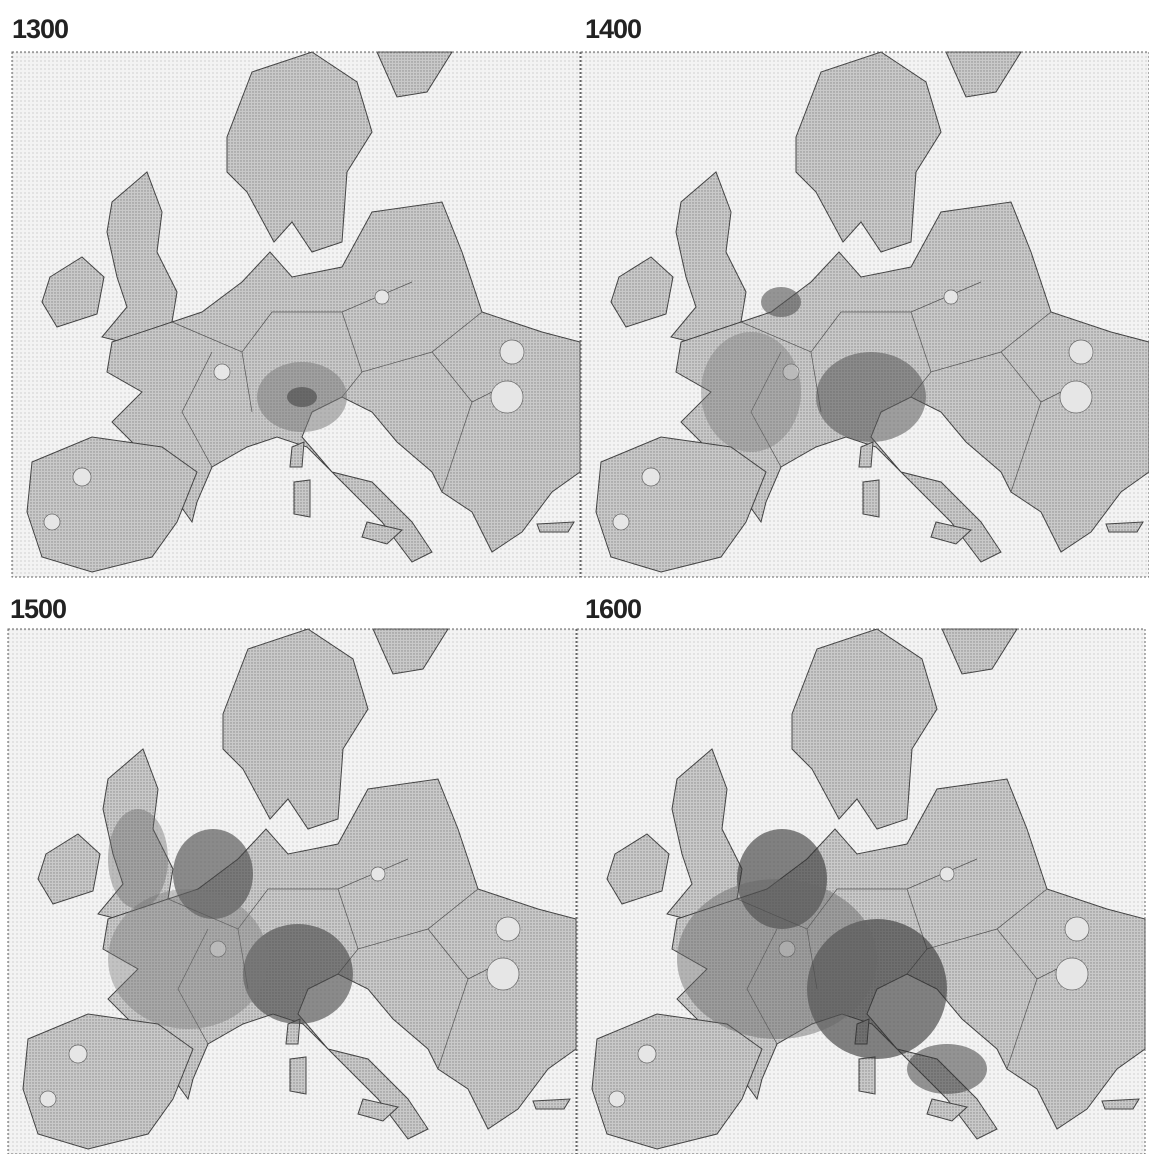 This screenshot has height=1154, width=1149. What do you see at coordinates (613, 609) in the screenshot?
I see `panel-title: 1600` at bounding box center [613, 609].